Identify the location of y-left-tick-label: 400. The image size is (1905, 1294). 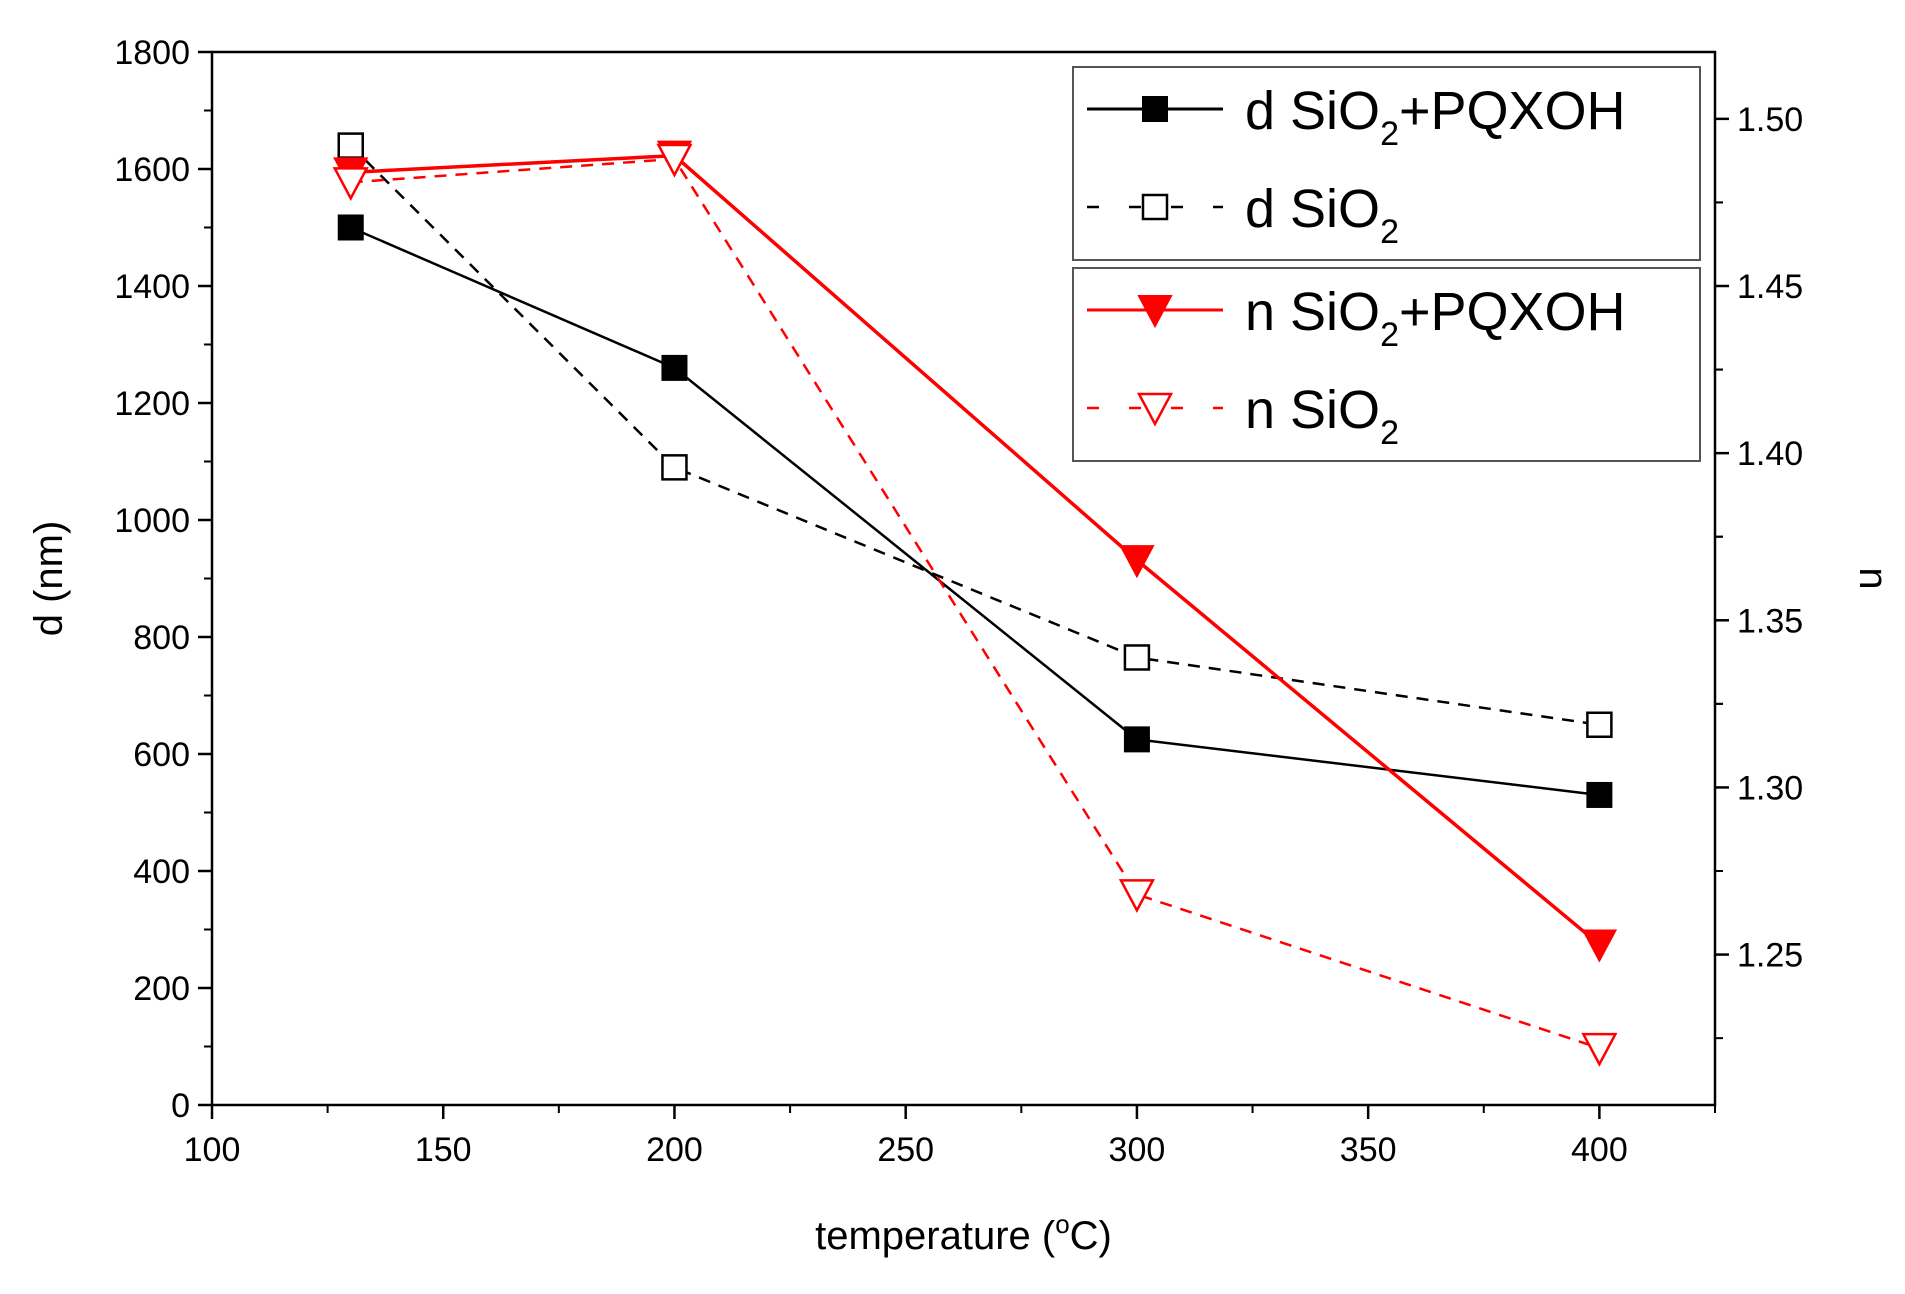
(161, 872).